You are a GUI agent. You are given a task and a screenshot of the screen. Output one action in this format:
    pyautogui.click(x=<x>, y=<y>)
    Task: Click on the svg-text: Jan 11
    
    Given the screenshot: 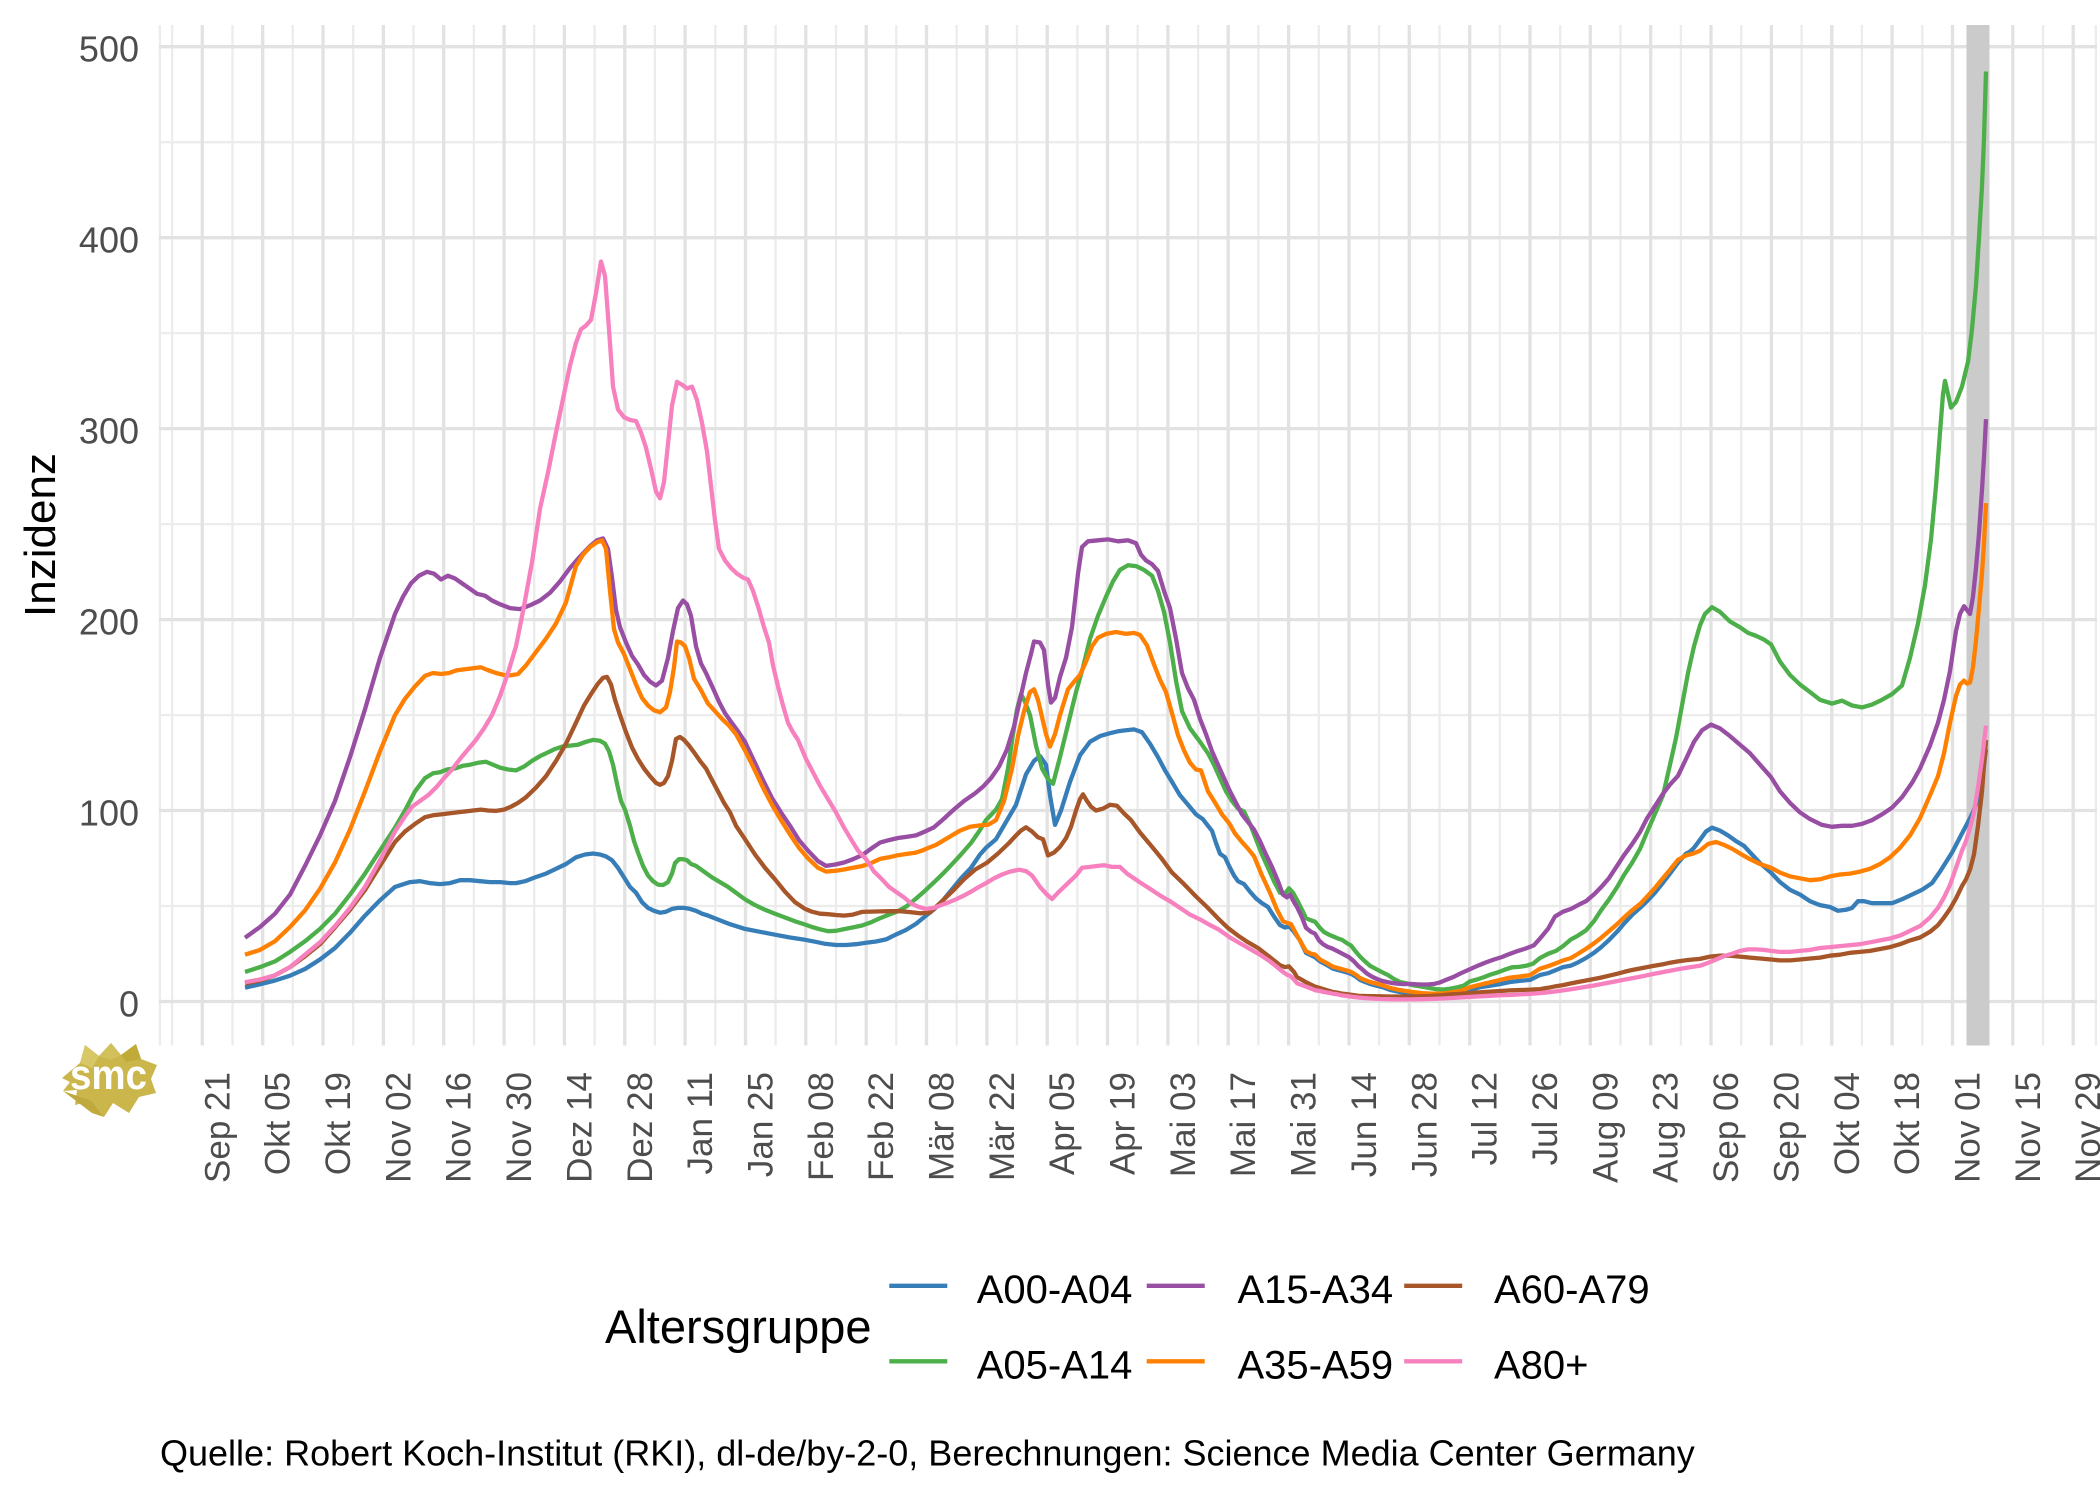 What is the action you would take?
    pyautogui.click(x=700, y=1123)
    